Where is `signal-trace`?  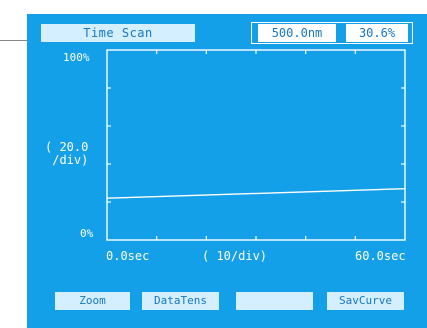
signal-trace is located at coordinates (256, 193).